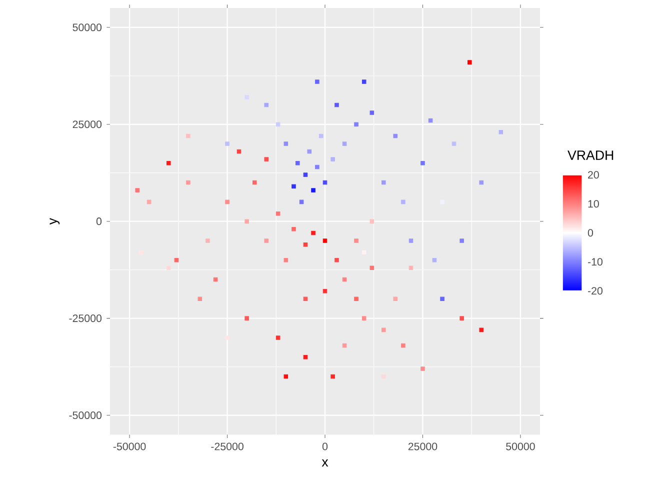 Image resolution: width=672 pixels, height=480 pixels. Describe the element at coordinates (325, 446) in the screenshot. I see `x-tick-label: 0` at that location.